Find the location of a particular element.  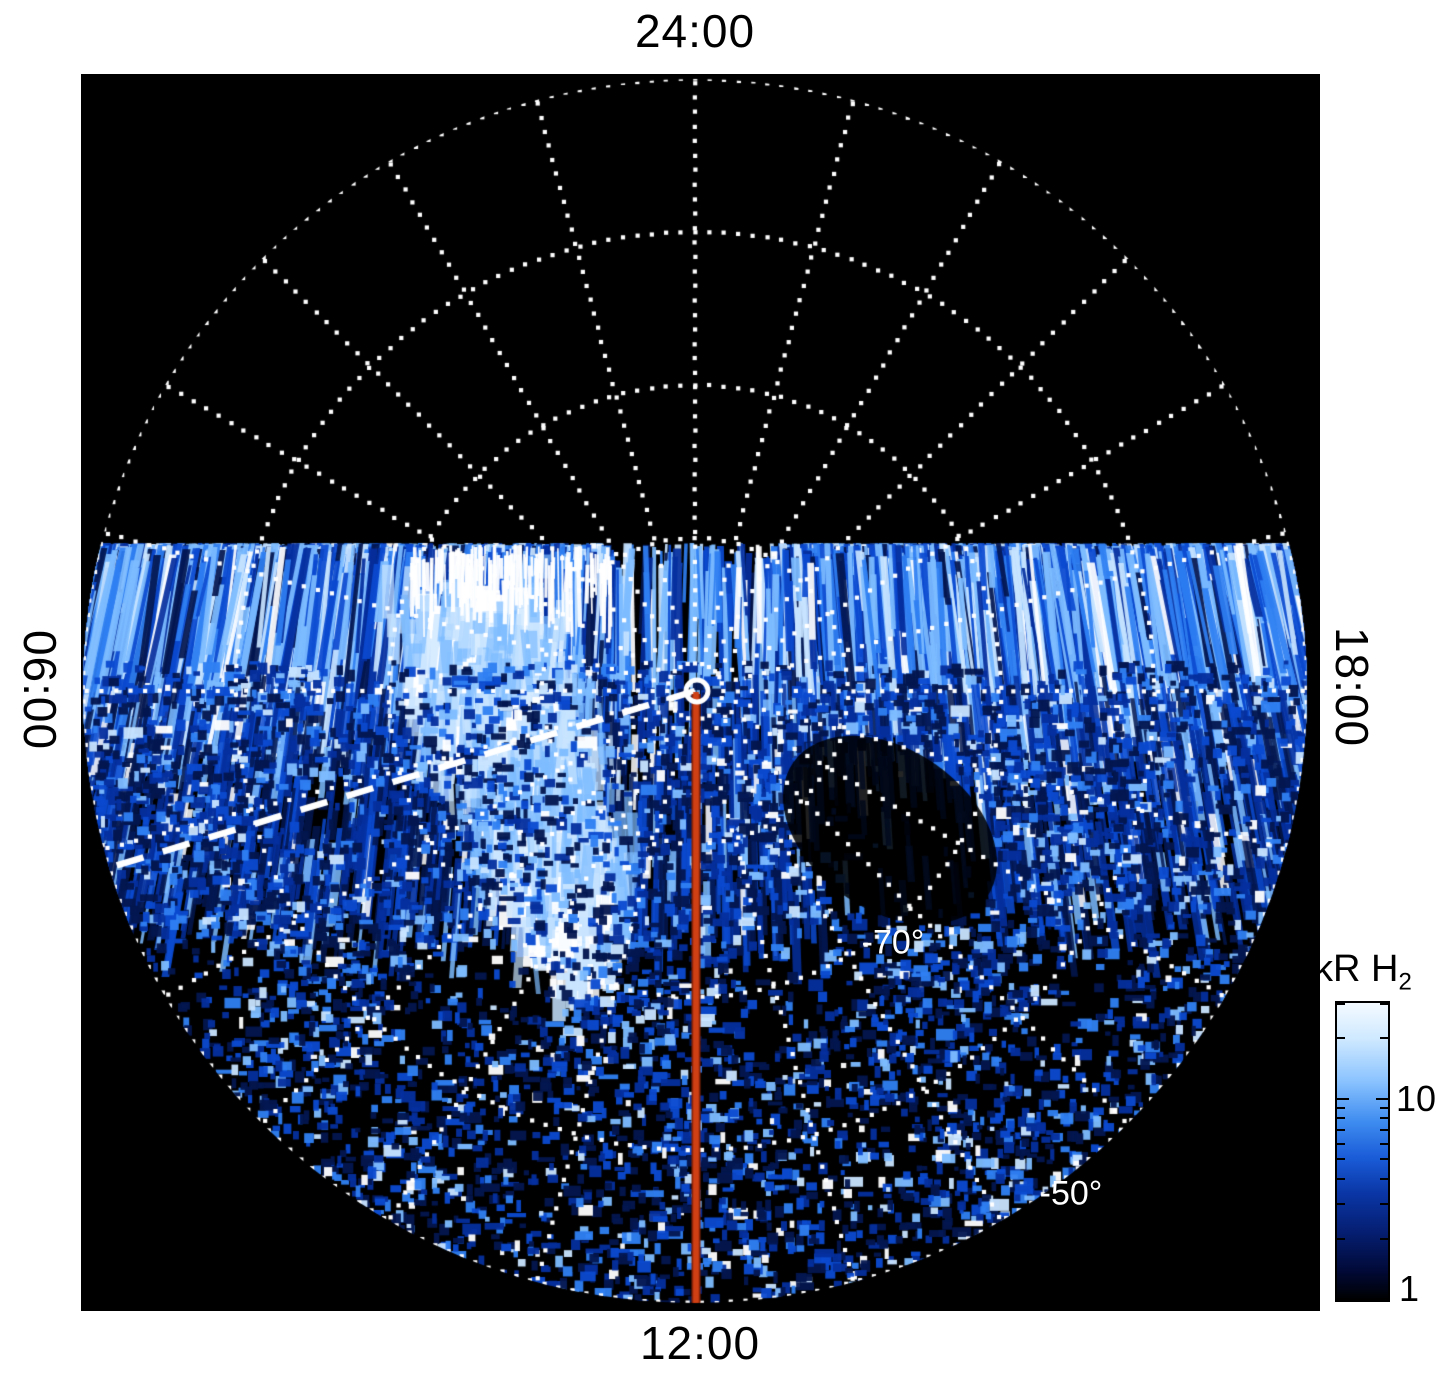

colorbar-title: kR H2 is located at coordinates (1364, 972).